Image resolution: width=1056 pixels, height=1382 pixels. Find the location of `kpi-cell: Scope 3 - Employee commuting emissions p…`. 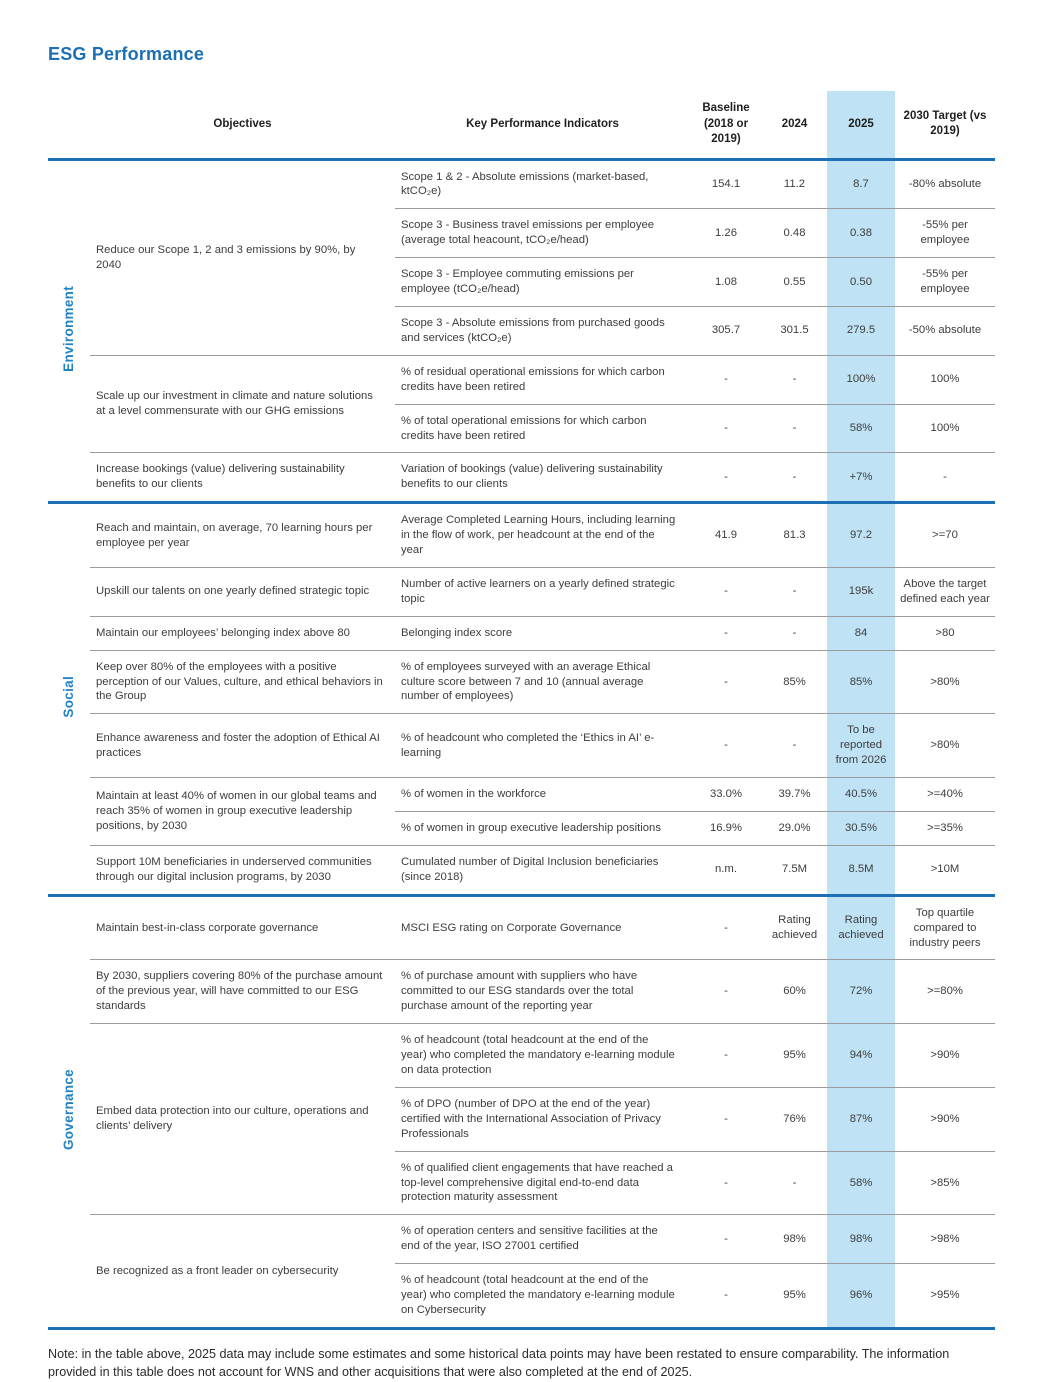

kpi-cell: Scope 3 - Employee commuting emissions p… is located at coordinates (542, 282).